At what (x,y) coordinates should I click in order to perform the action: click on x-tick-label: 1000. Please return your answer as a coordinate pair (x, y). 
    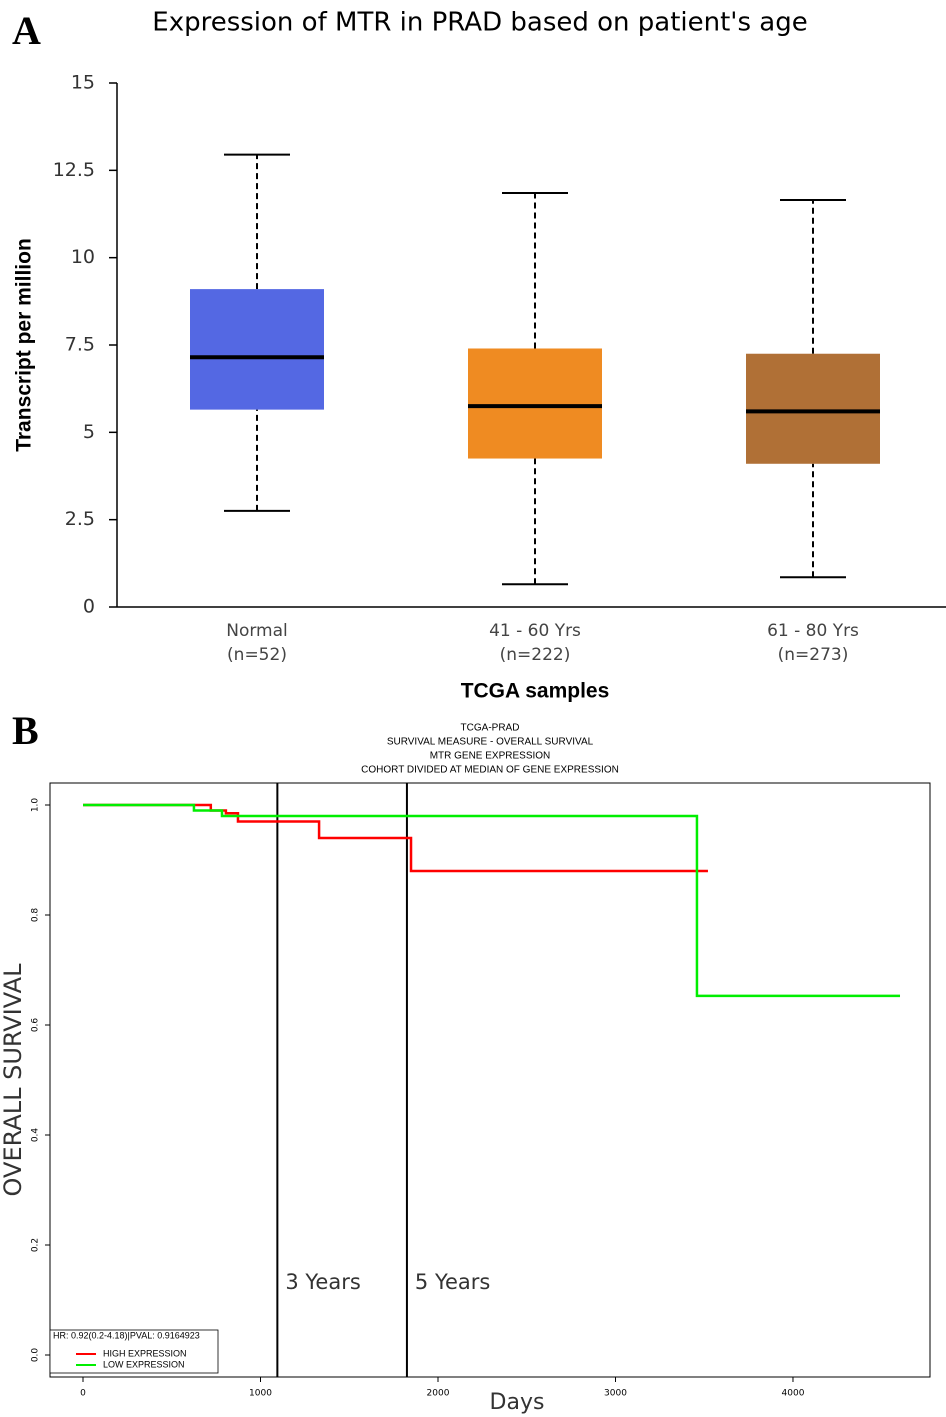
    Looking at the image, I should click on (260, 1394).